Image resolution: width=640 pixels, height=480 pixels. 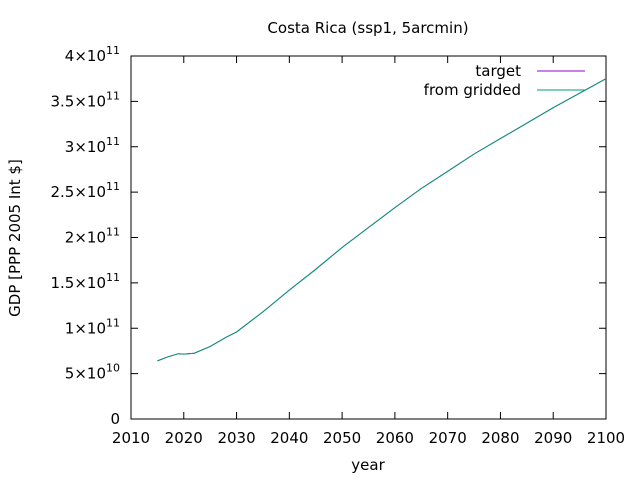 What do you see at coordinates (498, 71) in the screenshot?
I see `legend-label: target` at bounding box center [498, 71].